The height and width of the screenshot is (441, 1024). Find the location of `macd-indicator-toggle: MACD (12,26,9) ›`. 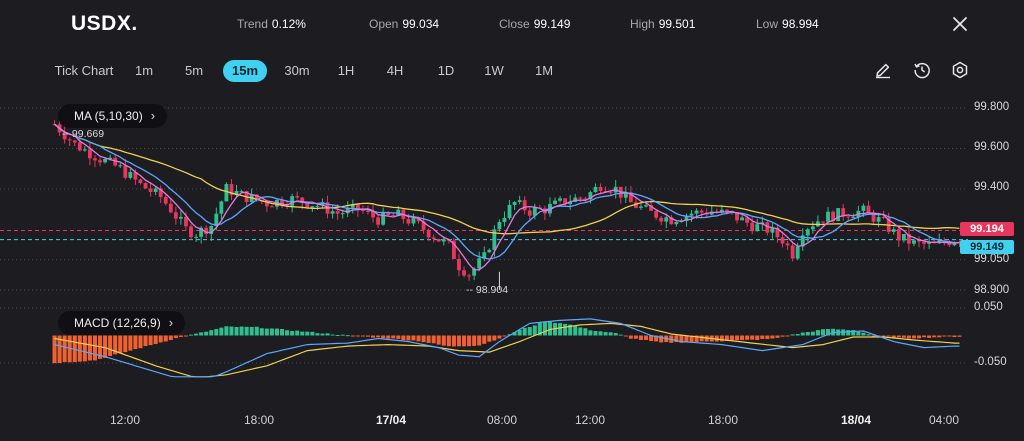

macd-indicator-toggle: MACD (12,26,9) › is located at coordinates (122, 323).